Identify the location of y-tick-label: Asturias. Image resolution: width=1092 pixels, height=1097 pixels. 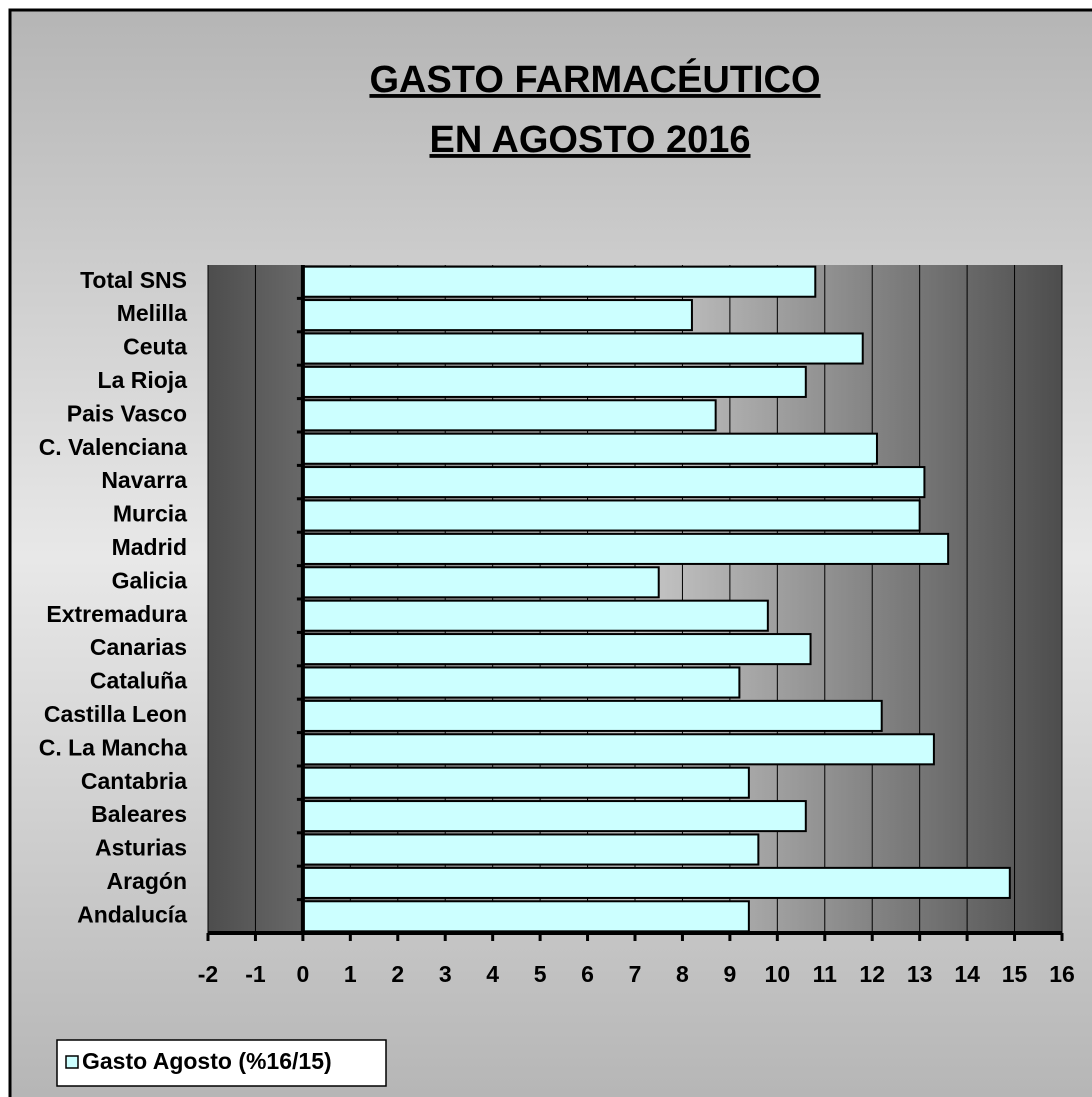
(141, 848).